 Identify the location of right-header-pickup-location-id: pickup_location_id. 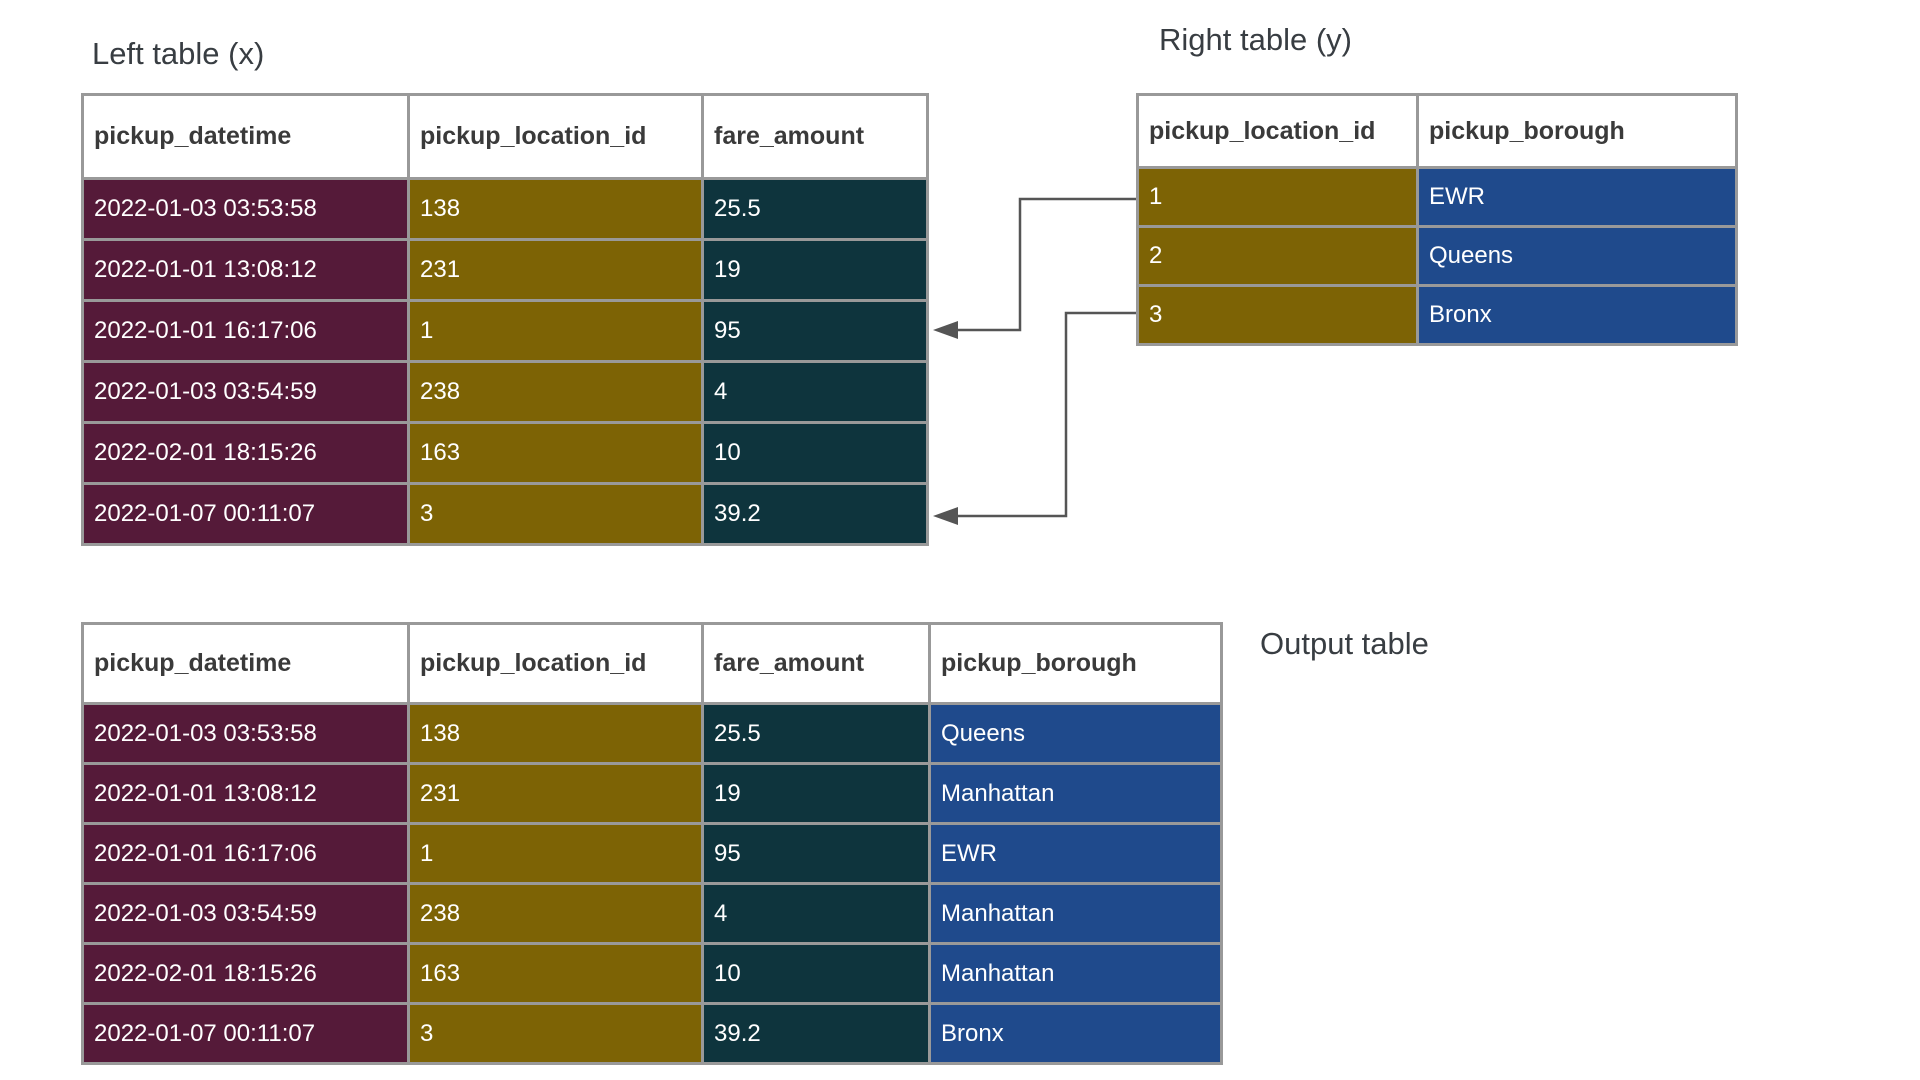
(1277, 131).